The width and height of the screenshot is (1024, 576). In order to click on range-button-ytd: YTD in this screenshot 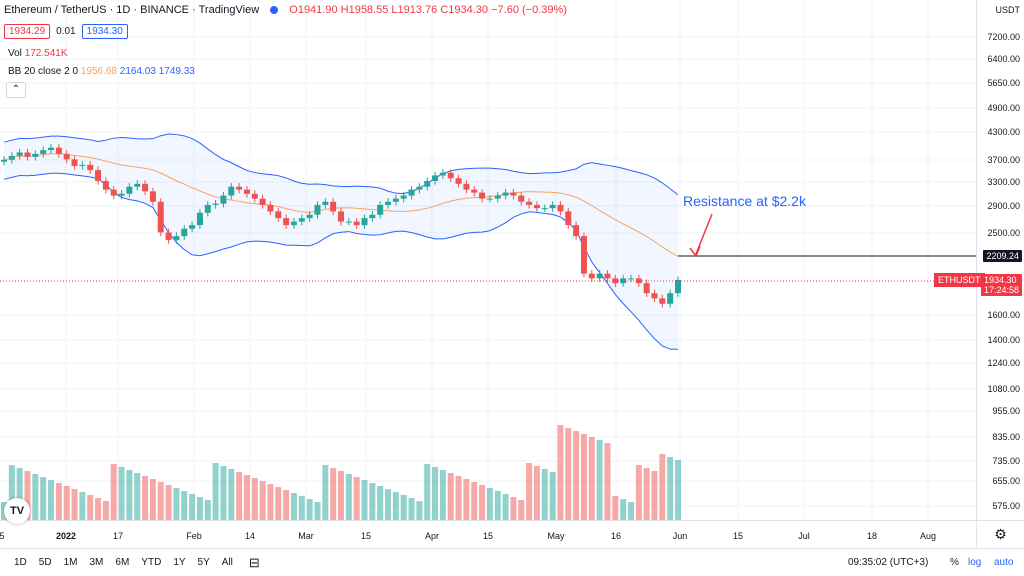, I will do `click(151, 562)`.